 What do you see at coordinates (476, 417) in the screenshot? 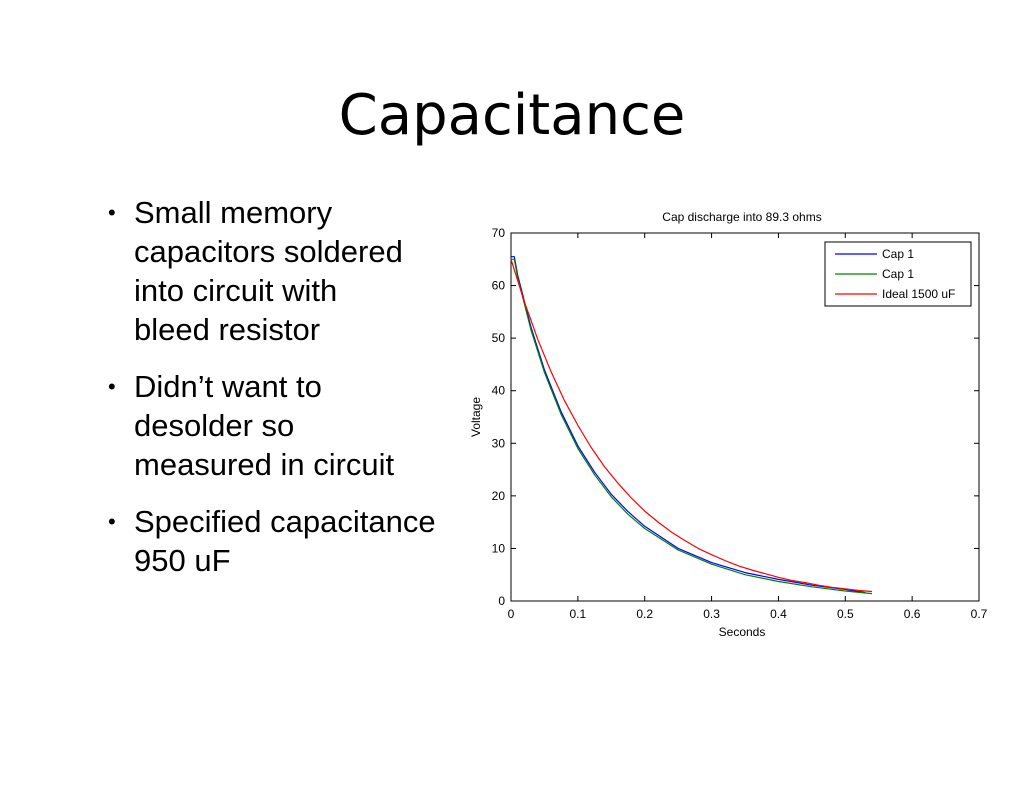
I see `y-axis-label: Voltage` at bounding box center [476, 417].